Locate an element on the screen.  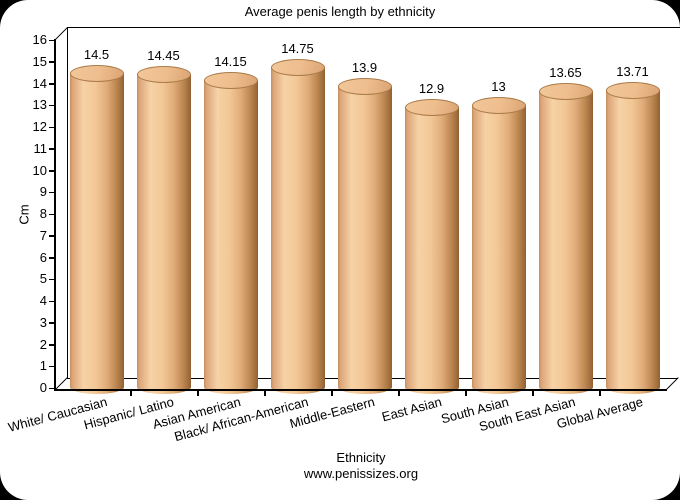
bar-value-label: 14.45 is located at coordinates (163, 55).